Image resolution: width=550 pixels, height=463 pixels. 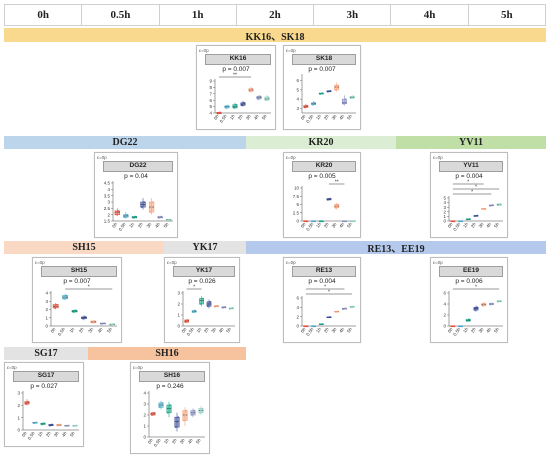 What do you see at coordinates (321, 142) in the screenshot?
I see `band-kr20: KR20` at bounding box center [321, 142].